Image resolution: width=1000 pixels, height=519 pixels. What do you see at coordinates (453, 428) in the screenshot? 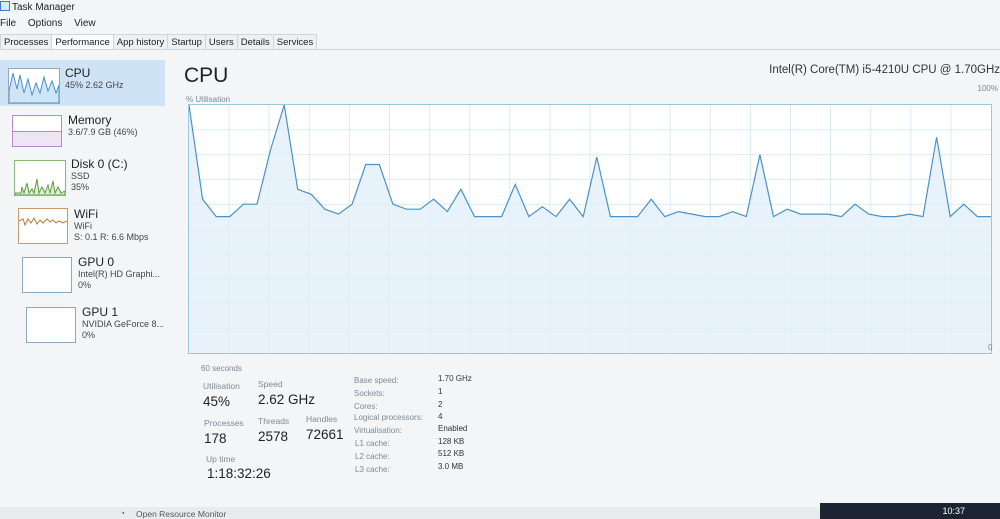
I see `detail-value-virtualisation: Enabled` at bounding box center [453, 428].